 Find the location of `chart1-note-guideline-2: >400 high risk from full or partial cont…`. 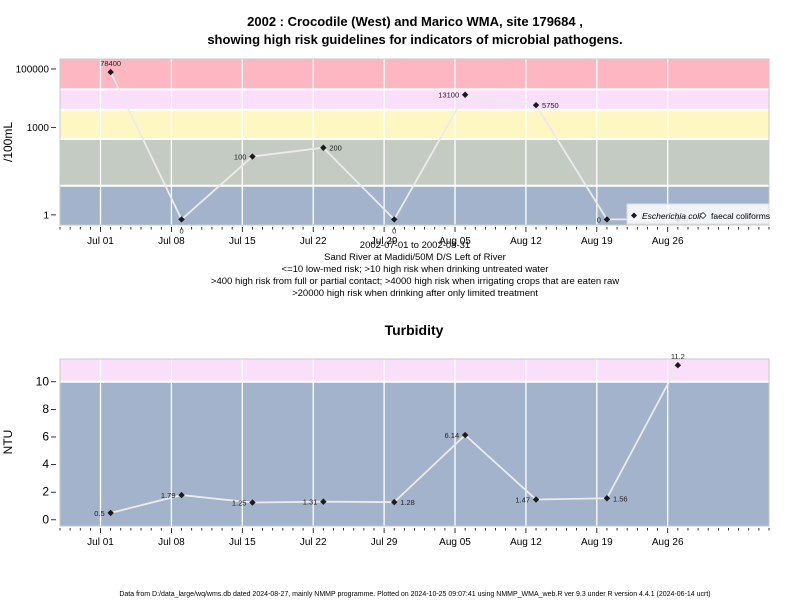

chart1-note-guideline-2: >400 high risk from full or partial cont… is located at coordinates (415, 281).